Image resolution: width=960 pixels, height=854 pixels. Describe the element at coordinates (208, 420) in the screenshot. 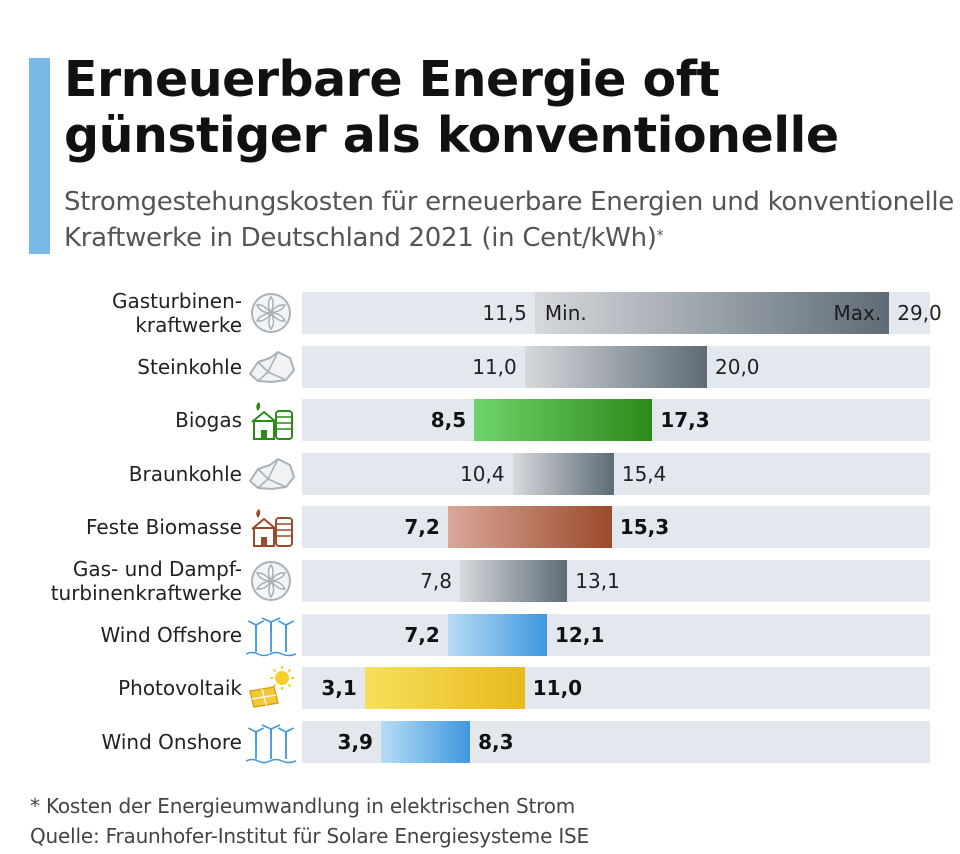

I see `row-label-line: Biogas` at that location.